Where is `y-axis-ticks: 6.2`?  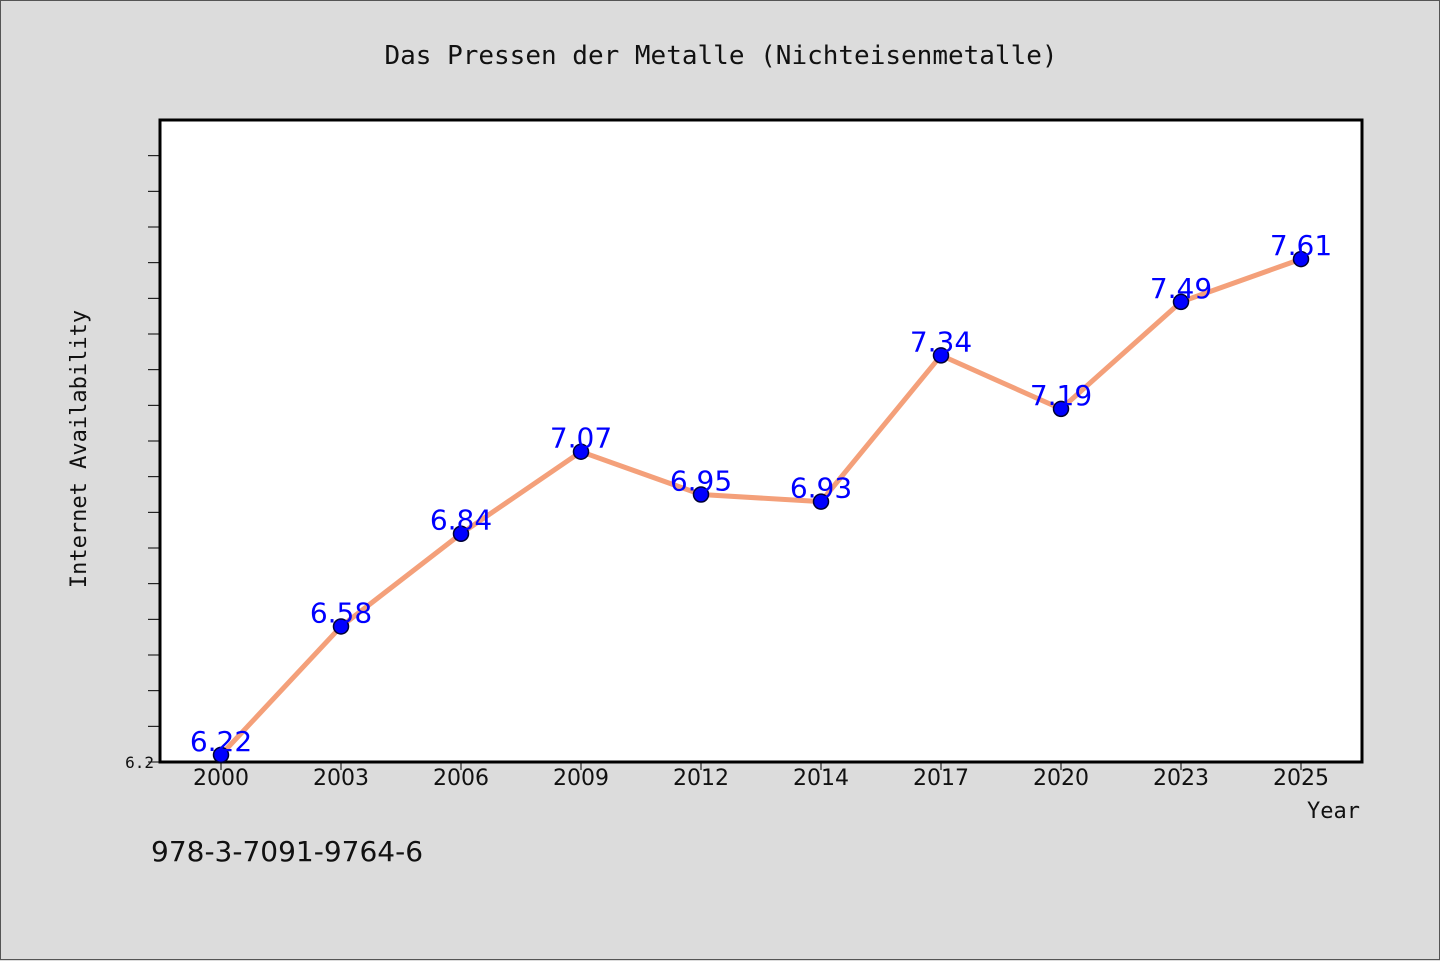 y-axis-ticks: 6.2 is located at coordinates (142, 463).